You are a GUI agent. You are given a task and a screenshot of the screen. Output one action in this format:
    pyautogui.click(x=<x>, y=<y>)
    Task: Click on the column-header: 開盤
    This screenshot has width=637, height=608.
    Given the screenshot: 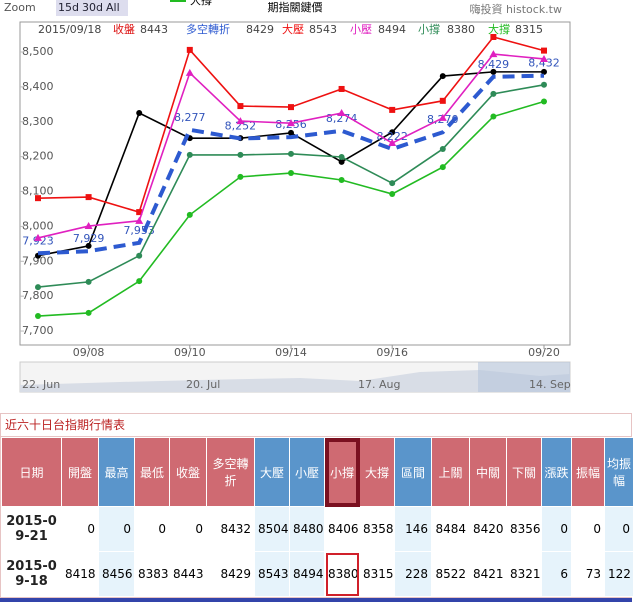 What is the action you would take?
    pyautogui.click(x=80, y=472)
    